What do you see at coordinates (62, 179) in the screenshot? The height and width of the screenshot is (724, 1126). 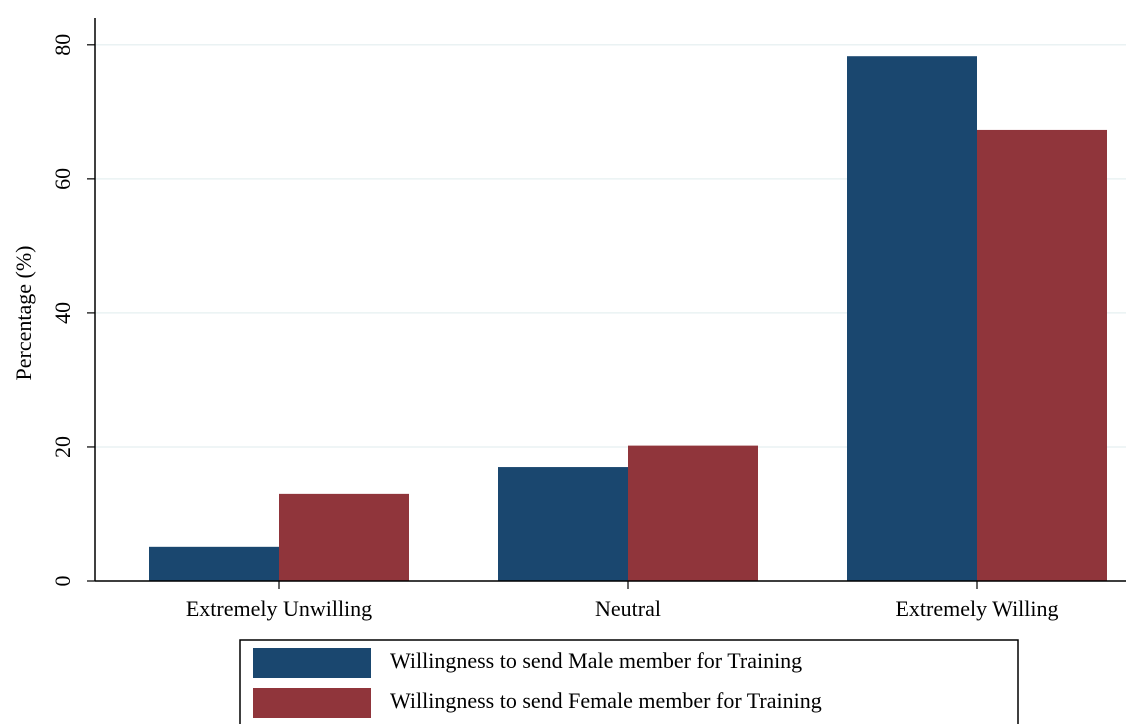 I see `y-tick-label: 60` at bounding box center [62, 179].